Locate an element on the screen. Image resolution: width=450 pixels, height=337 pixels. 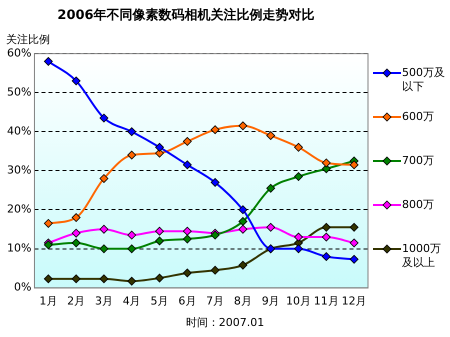
y-axis-title: 关注比例 is located at coordinates (28, 39).